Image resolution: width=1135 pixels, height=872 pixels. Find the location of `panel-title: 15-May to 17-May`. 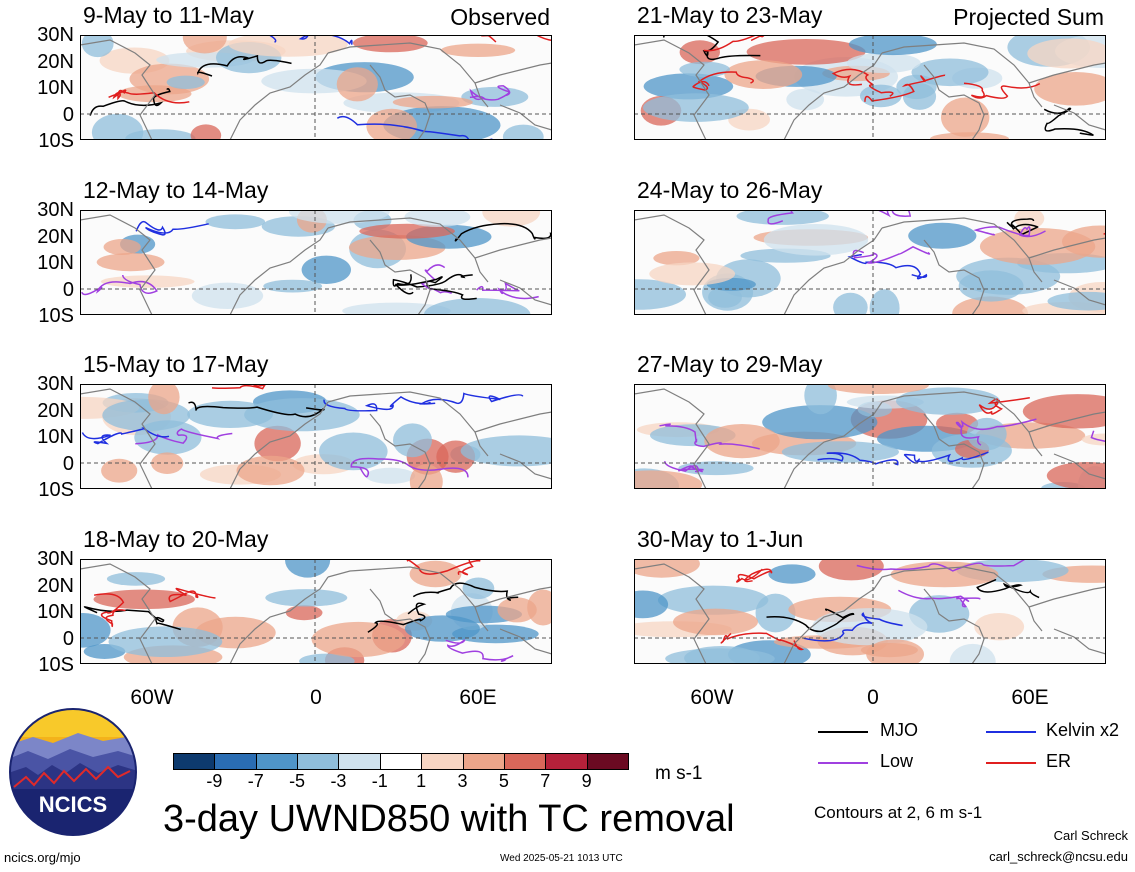

panel-title: 15-May to 17-May is located at coordinates (176, 364).